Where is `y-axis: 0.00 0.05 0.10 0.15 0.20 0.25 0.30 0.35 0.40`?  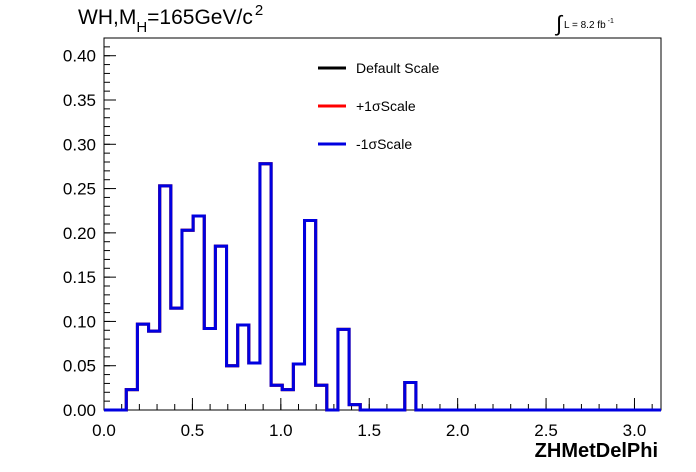
y-axis: 0.00 0.05 0.10 0.15 0.20 0.25 0.30 0.35 0.40 is located at coordinates (89, 228).